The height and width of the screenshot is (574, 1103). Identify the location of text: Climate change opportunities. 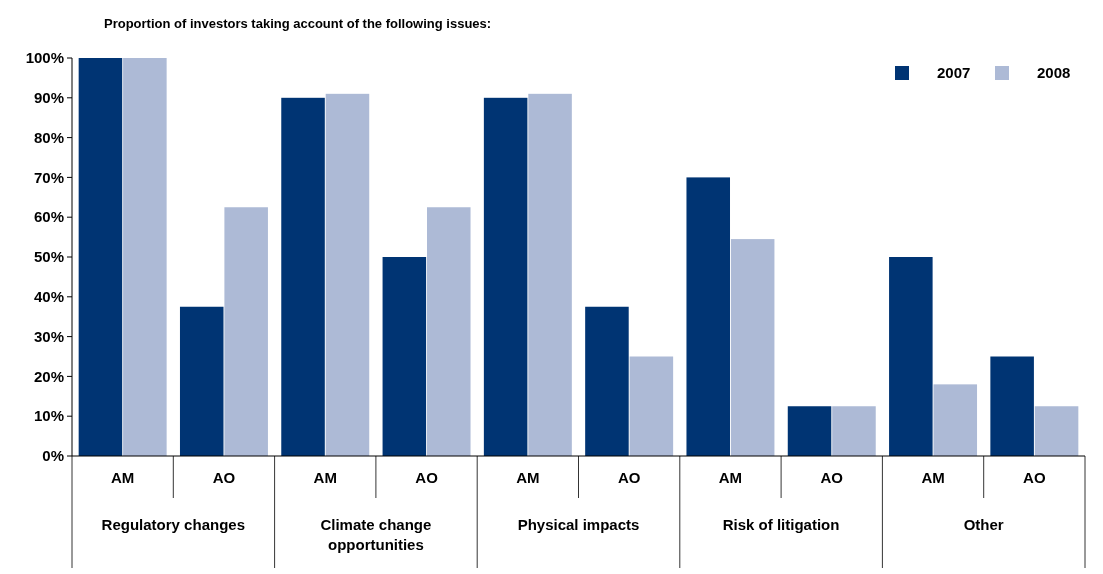
(376, 534).